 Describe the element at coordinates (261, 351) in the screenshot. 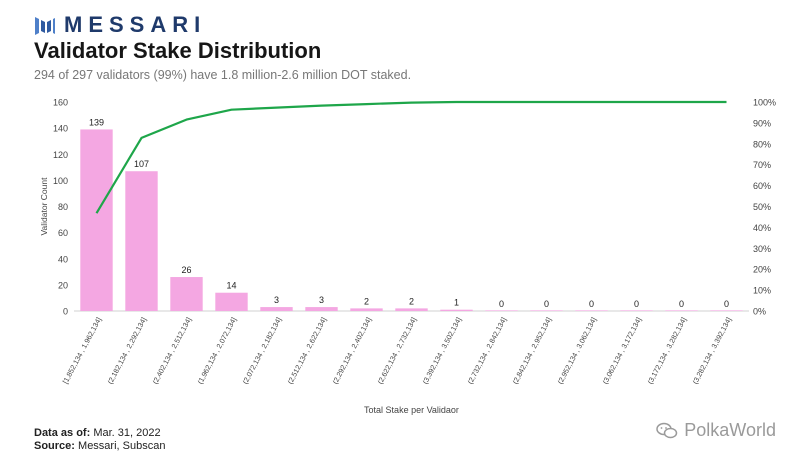

I see `x-tick-label: (2,072,134 , 2,182,134]` at that location.